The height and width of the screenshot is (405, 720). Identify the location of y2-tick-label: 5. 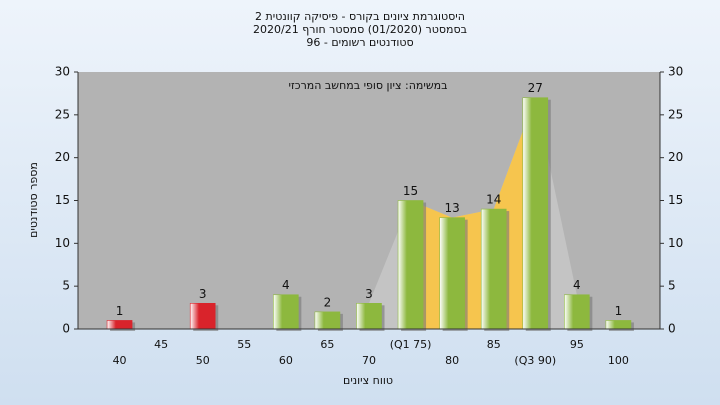
(672, 286).